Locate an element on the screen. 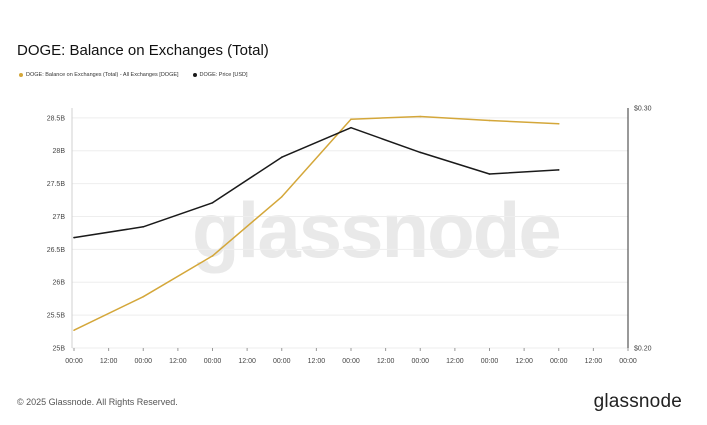 The image size is (707, 425). y-right-tick-label: $0.30 is located at coordinates (643, 109).